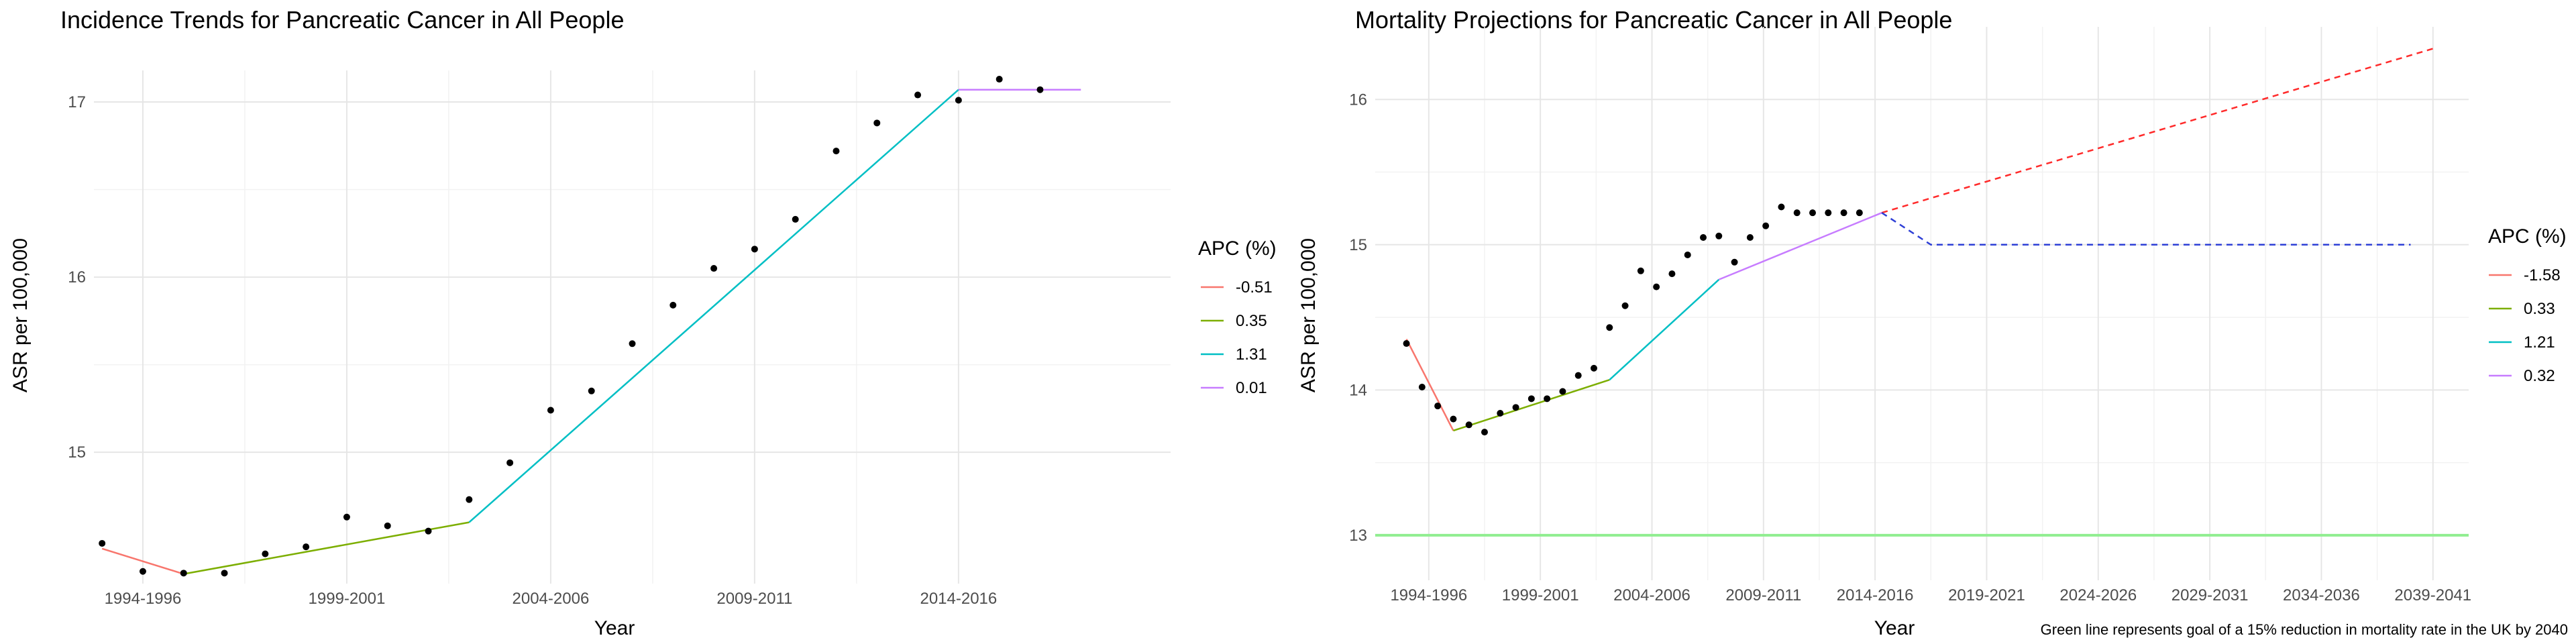 Image resolution: width=2576 pixels, height=644 pixels. I want to click on x-tick-label: 2029-2031, so click(2210, 595).